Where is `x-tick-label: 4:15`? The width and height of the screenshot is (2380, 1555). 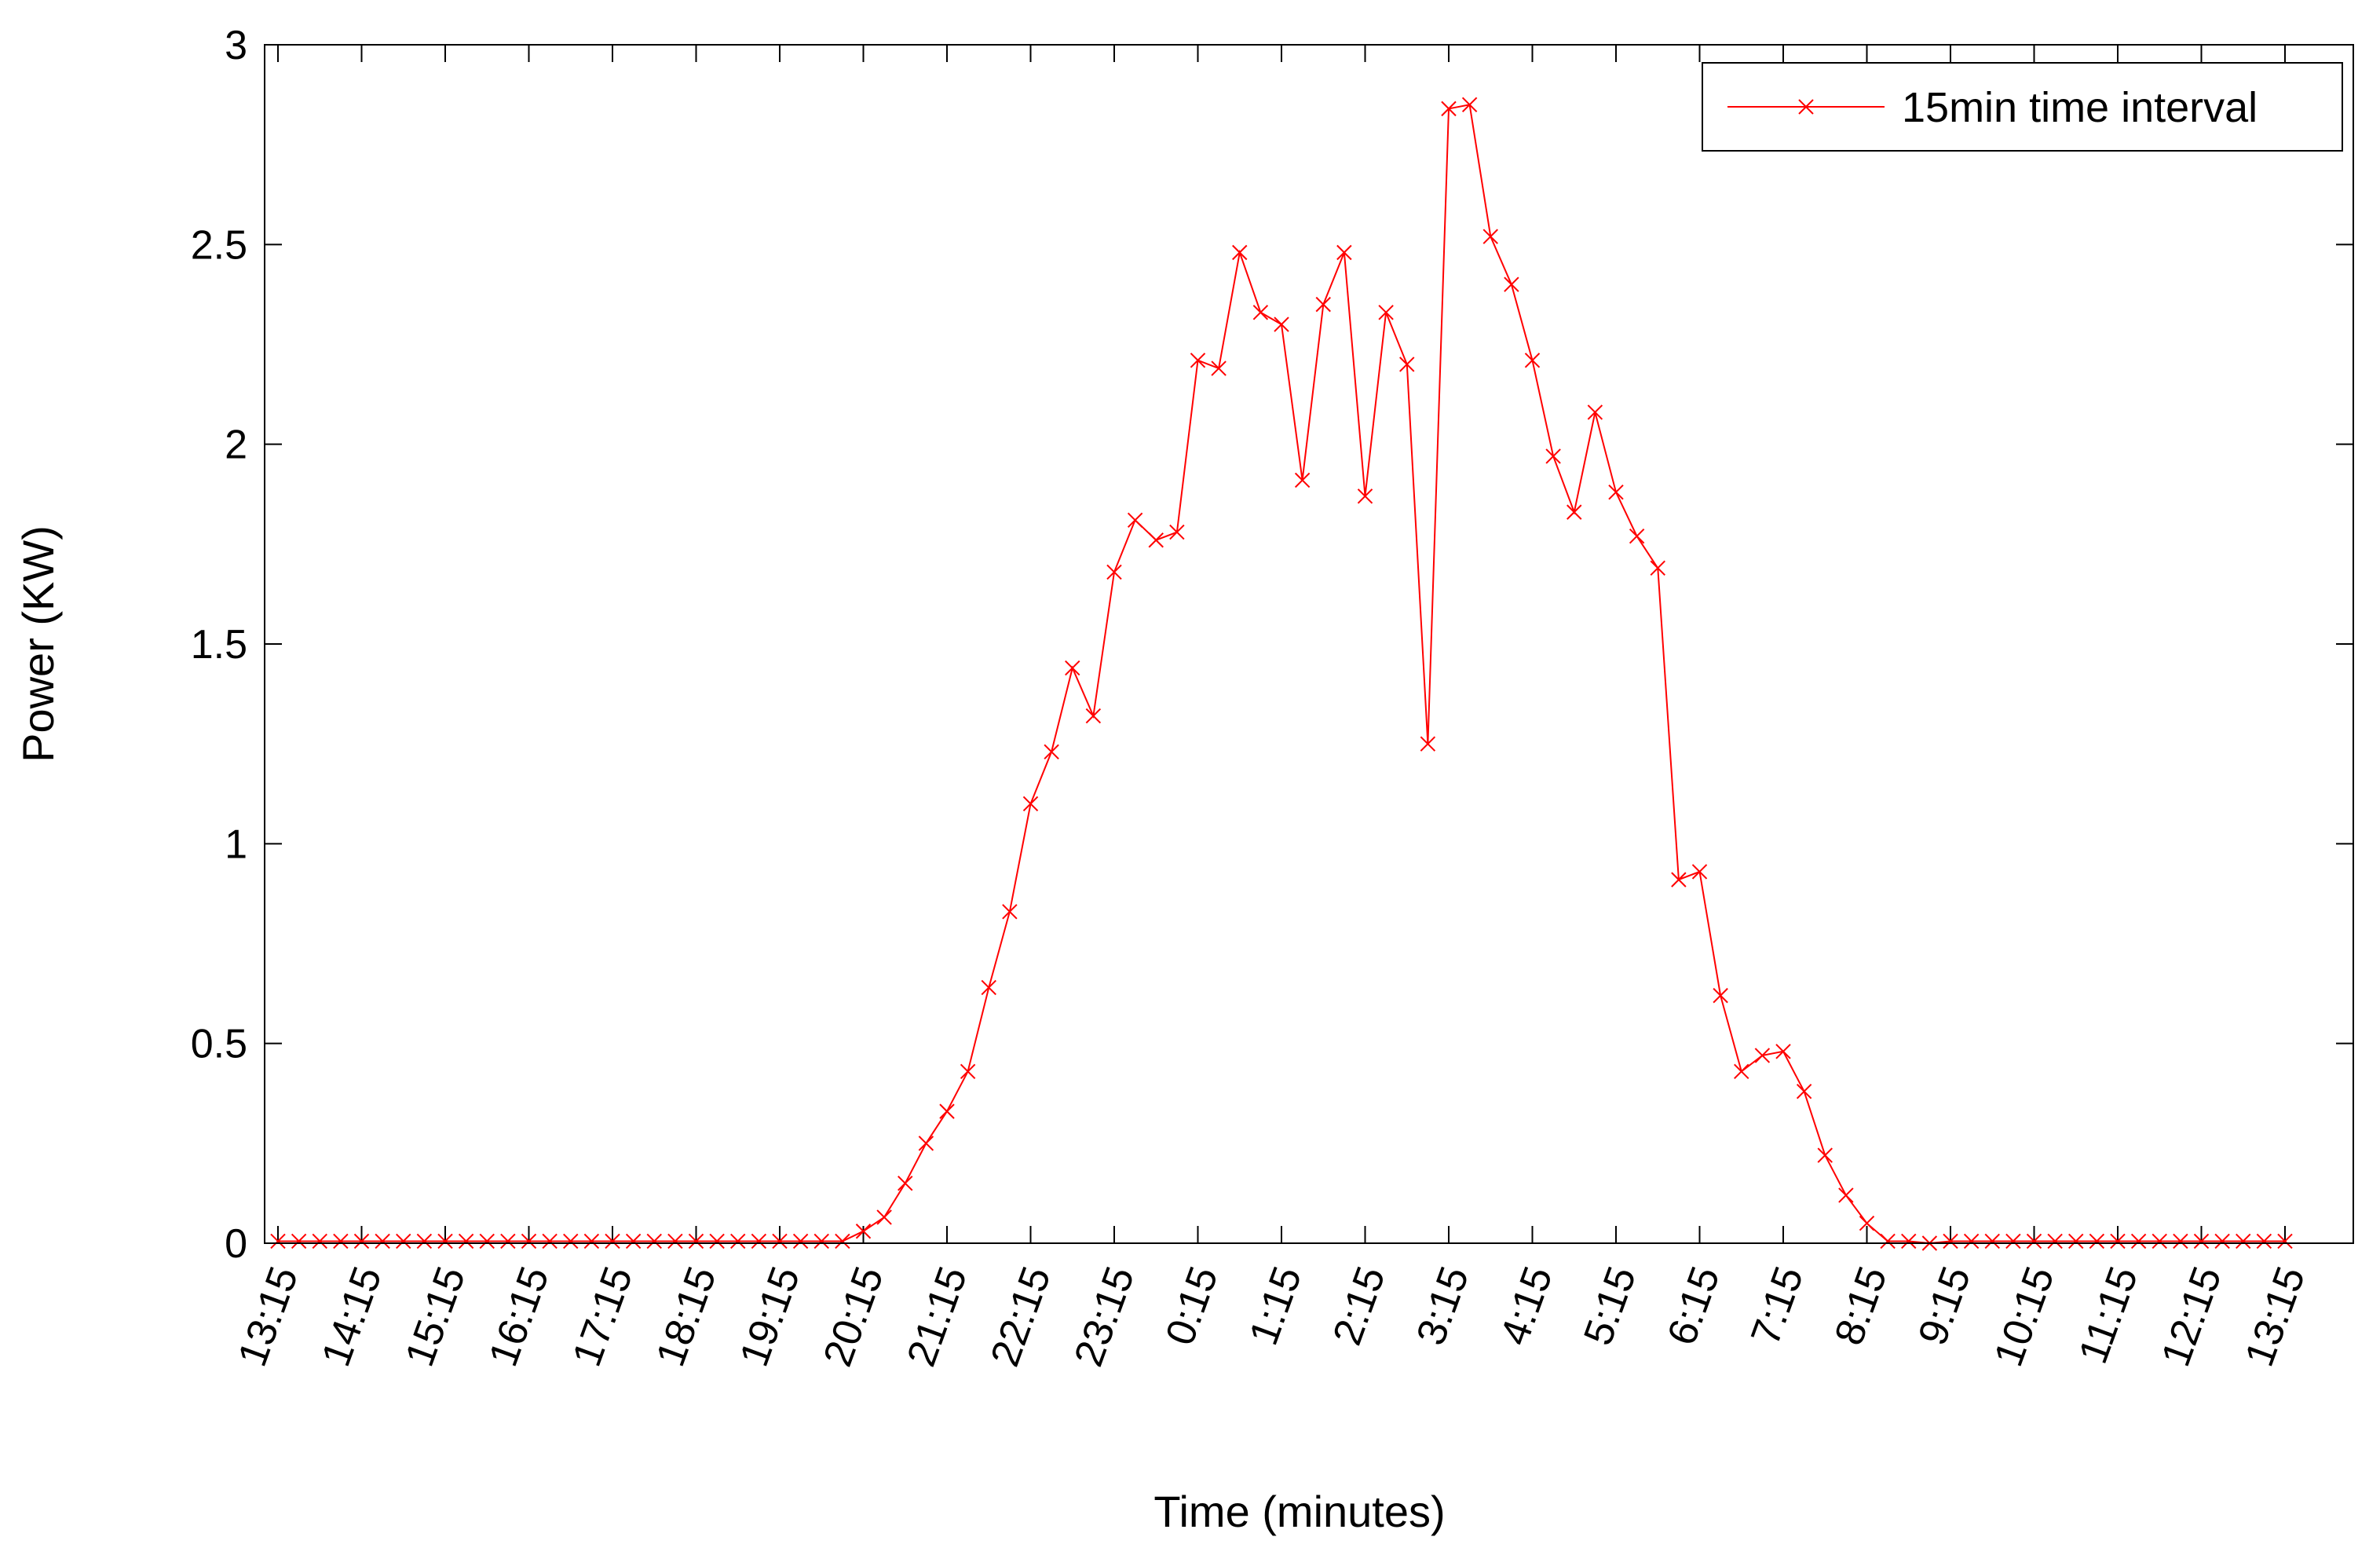
x-tick-label: 4:15 is located at coordinates (1527, 1305).